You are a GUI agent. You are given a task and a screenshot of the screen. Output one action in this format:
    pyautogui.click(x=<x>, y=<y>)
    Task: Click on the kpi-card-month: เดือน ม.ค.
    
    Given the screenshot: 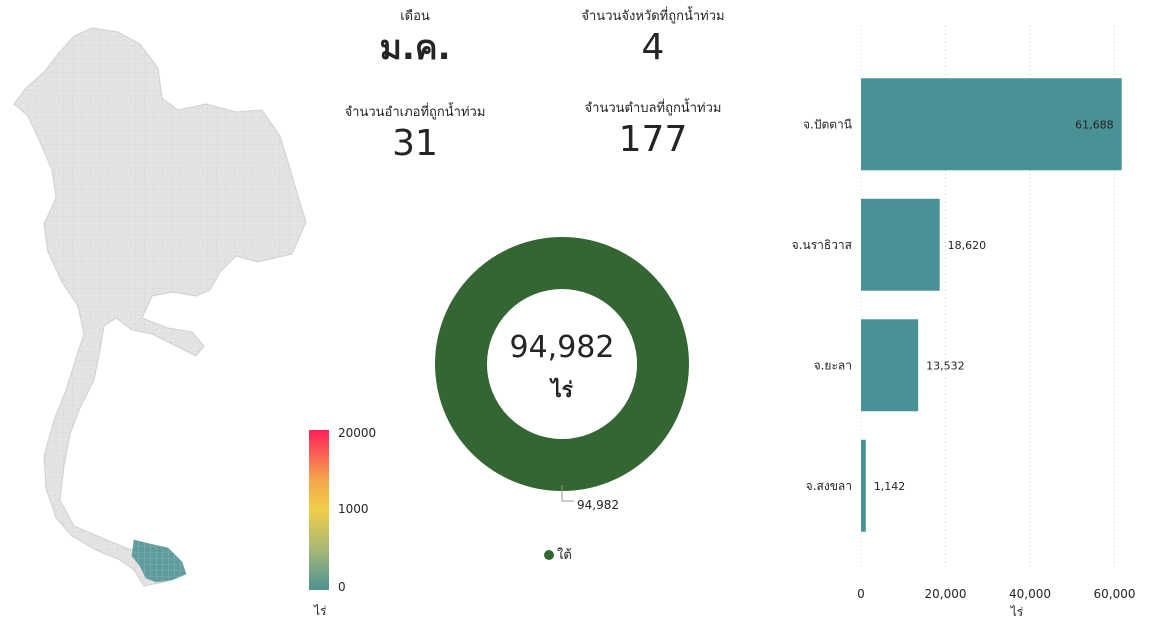 What is the action you would take?
    pyautogui.click(x=415, y=39)
    